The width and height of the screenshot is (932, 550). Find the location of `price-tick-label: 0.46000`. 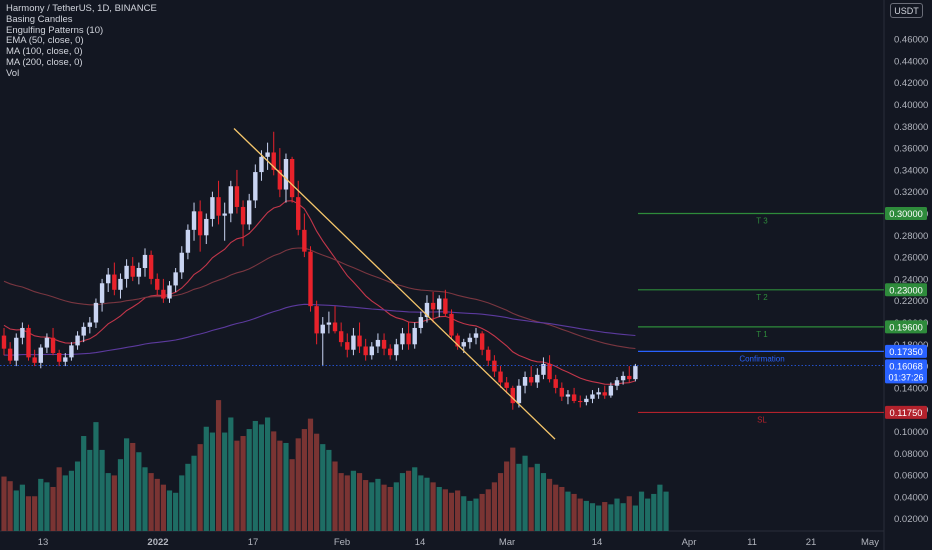

price-tick-label: 0.46000 is located at coordinates (911, 40).